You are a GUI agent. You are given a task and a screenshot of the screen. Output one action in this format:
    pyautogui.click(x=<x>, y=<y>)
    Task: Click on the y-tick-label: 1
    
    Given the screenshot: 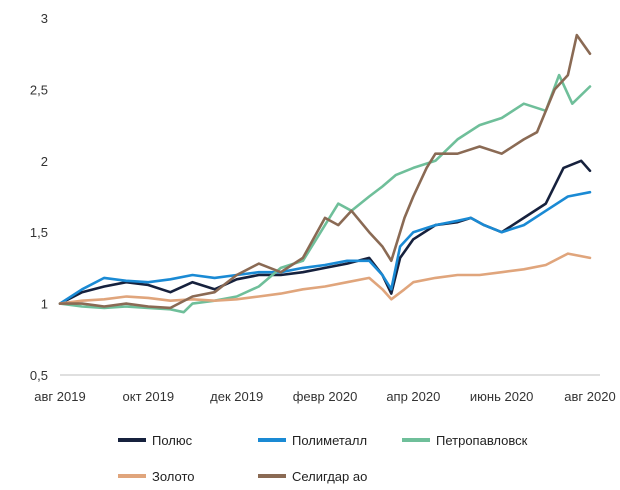 What is the action you would take?
    pyautogui.click(x=44, y=304)
    